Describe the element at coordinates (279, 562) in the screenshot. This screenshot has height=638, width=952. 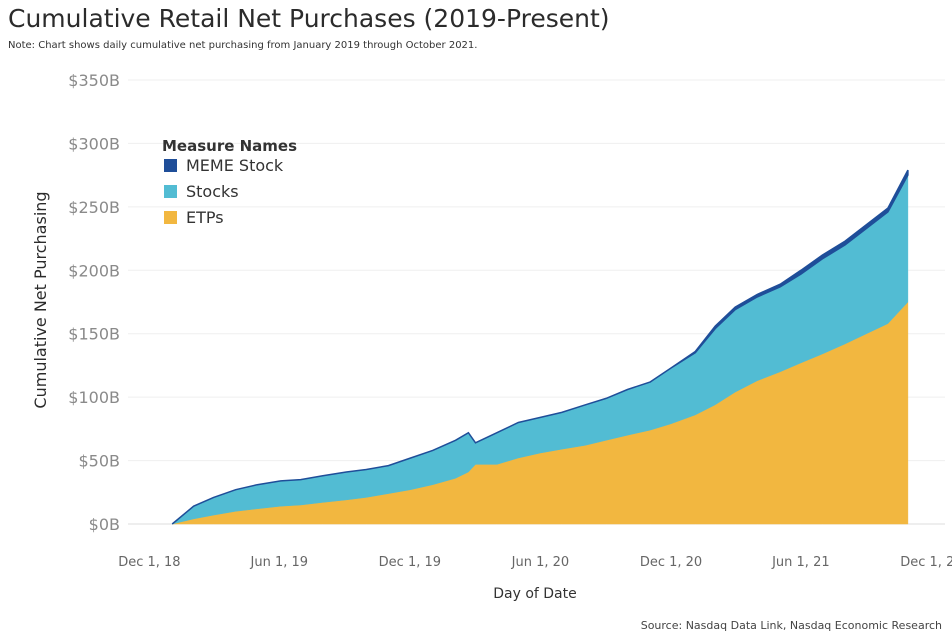
I see `x-tick-label: Jun 1, 19` at that location.